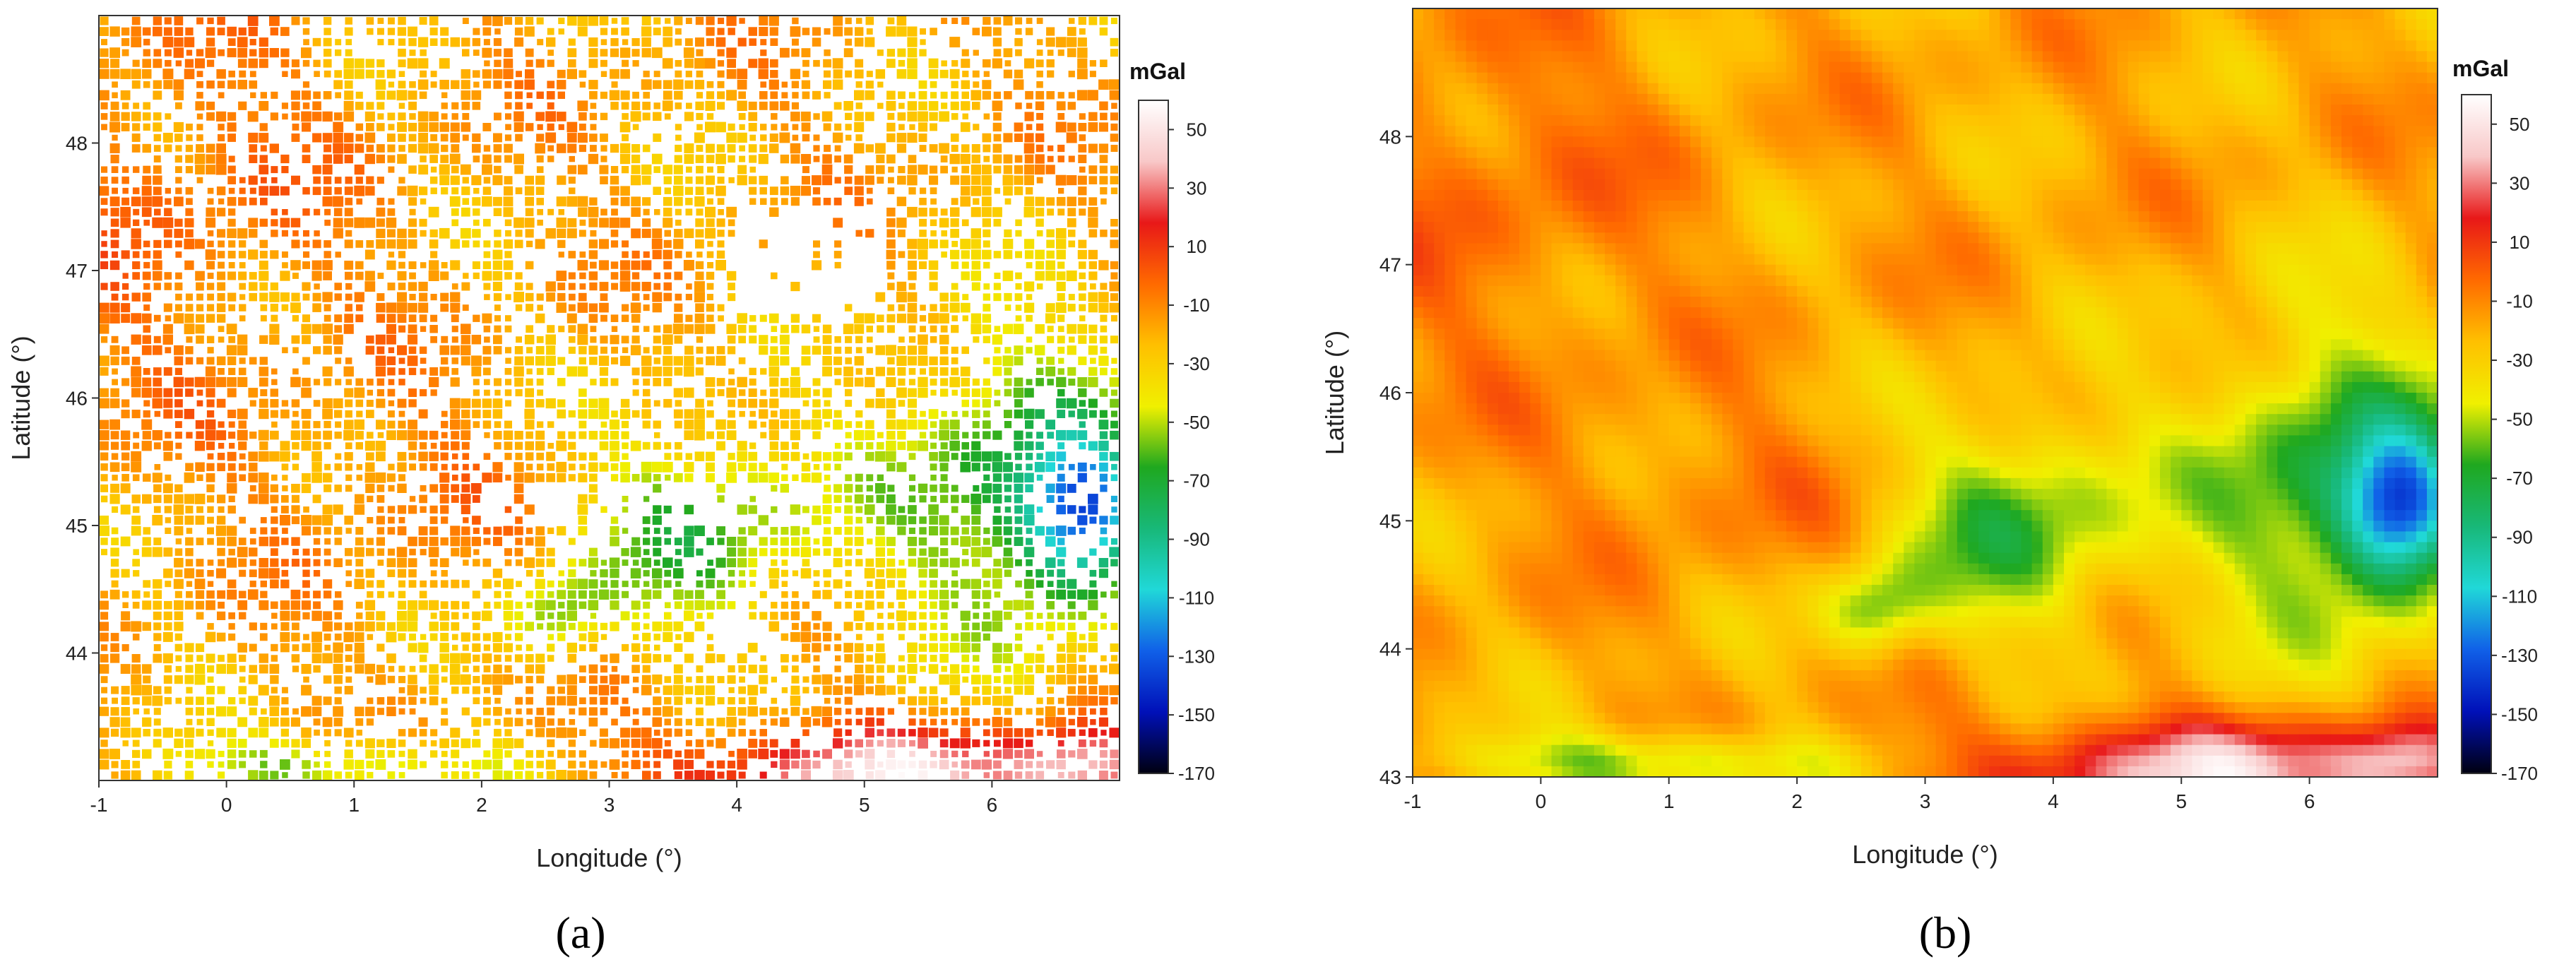  I want to click on panel-label-b: (b), so click(1945, 933).